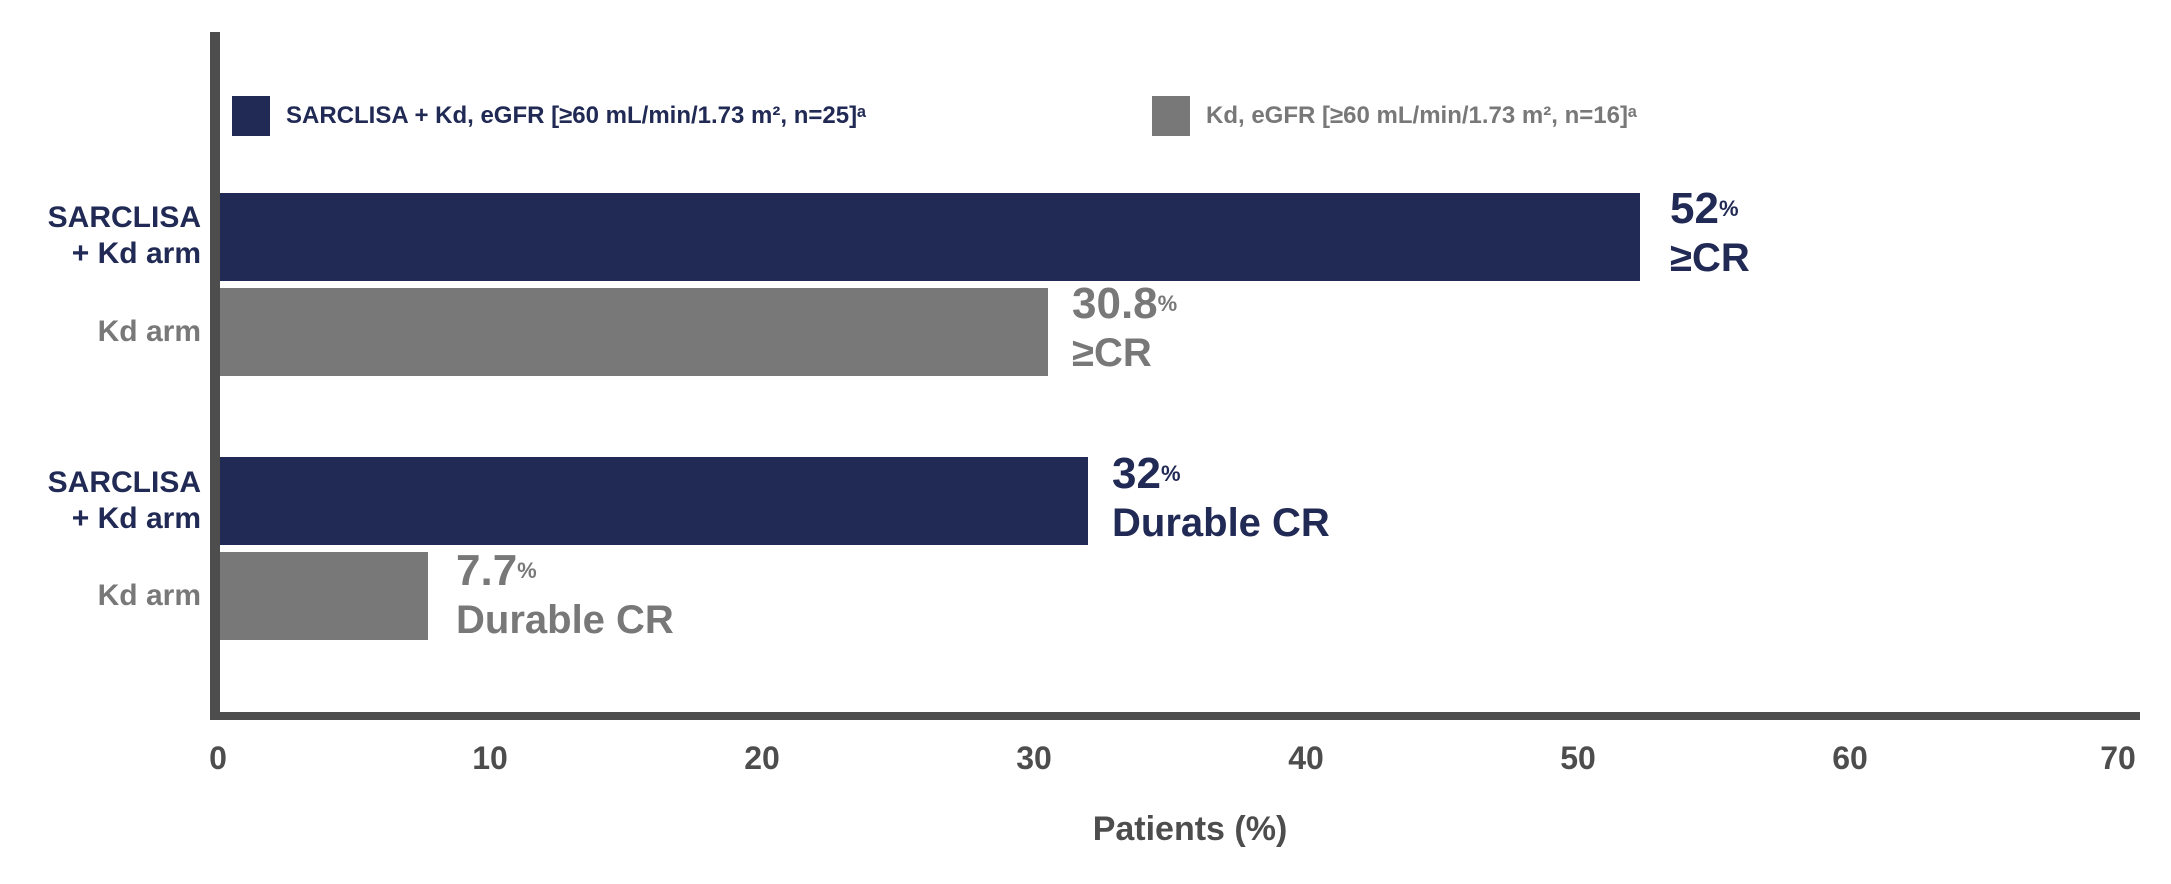  I want to click on x-tick: 0, so click(218, 758).